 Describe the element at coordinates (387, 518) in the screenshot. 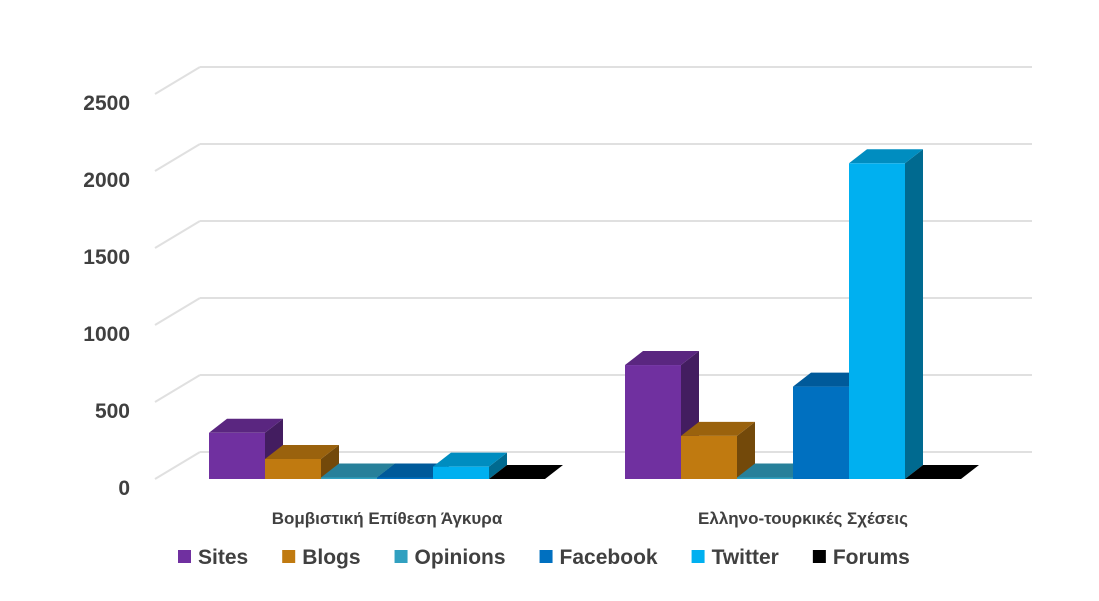

I see `x-tick-label: Βομβιστική Επίθεση Άγκυρα` at that location.